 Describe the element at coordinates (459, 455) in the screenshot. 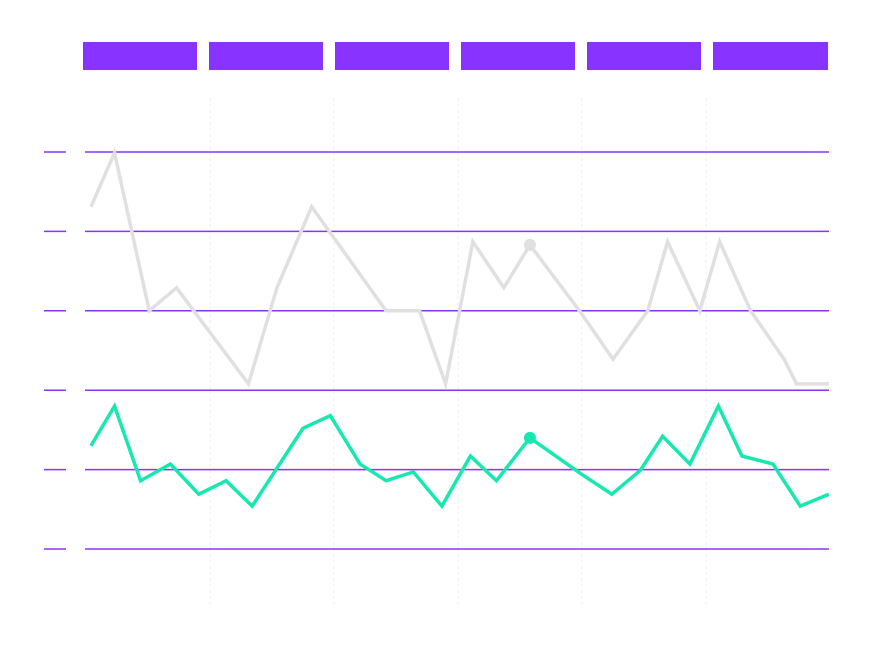

I see `series-line` at that location.